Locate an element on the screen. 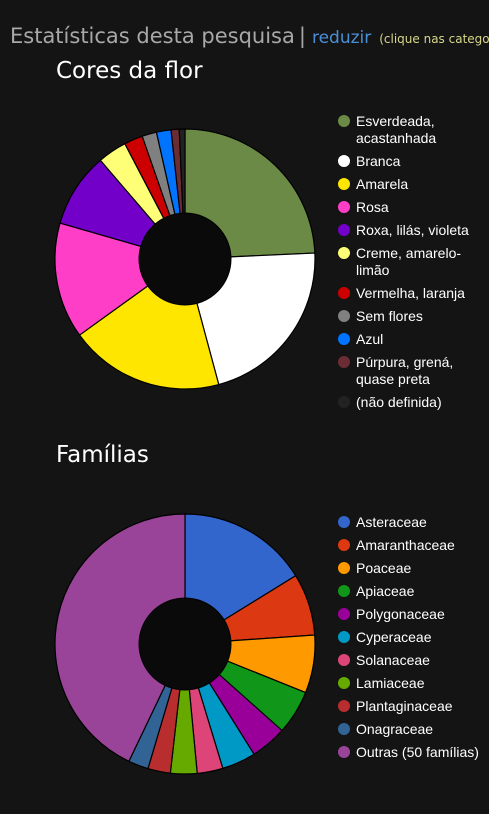 This screenshot has width=489, height=814. legend-item-vermelha-laranja: Vermelha, laranja is located at coordinates (413, 293).